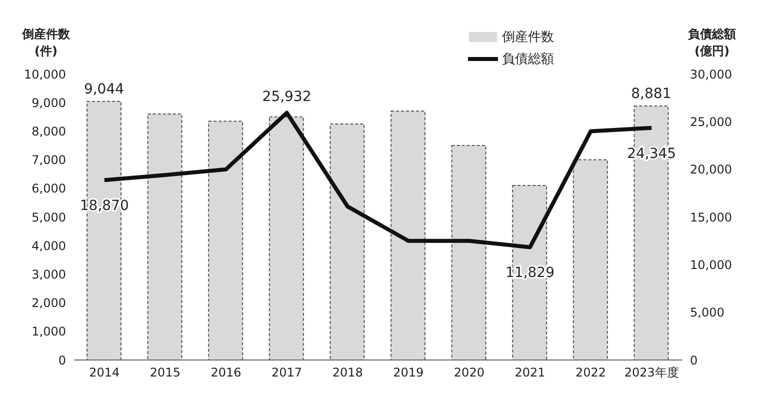 This screenshot has width=758, height=400. What do you see at coordinates (165, 373) in the screenshot?
I see `x-tick-label: 2015` at bounding box center [165, 373].